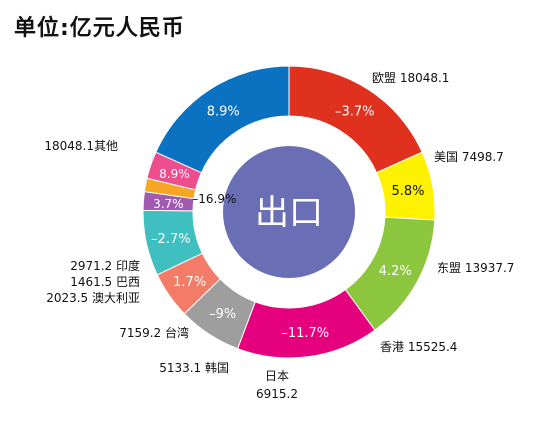 The image size is (552, 432). I want to click on slice-7-label: 2023.5 澳大利亚, so click(93, 298).